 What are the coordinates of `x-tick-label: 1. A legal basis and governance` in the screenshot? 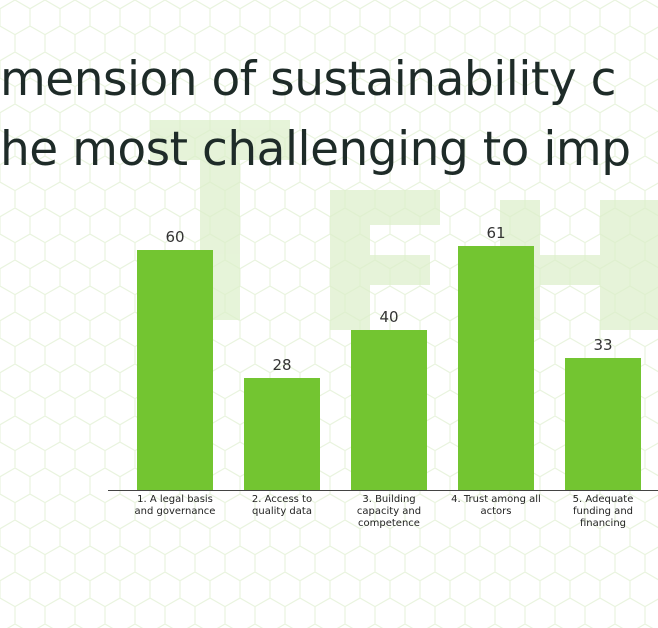 It's located at (175, 505).